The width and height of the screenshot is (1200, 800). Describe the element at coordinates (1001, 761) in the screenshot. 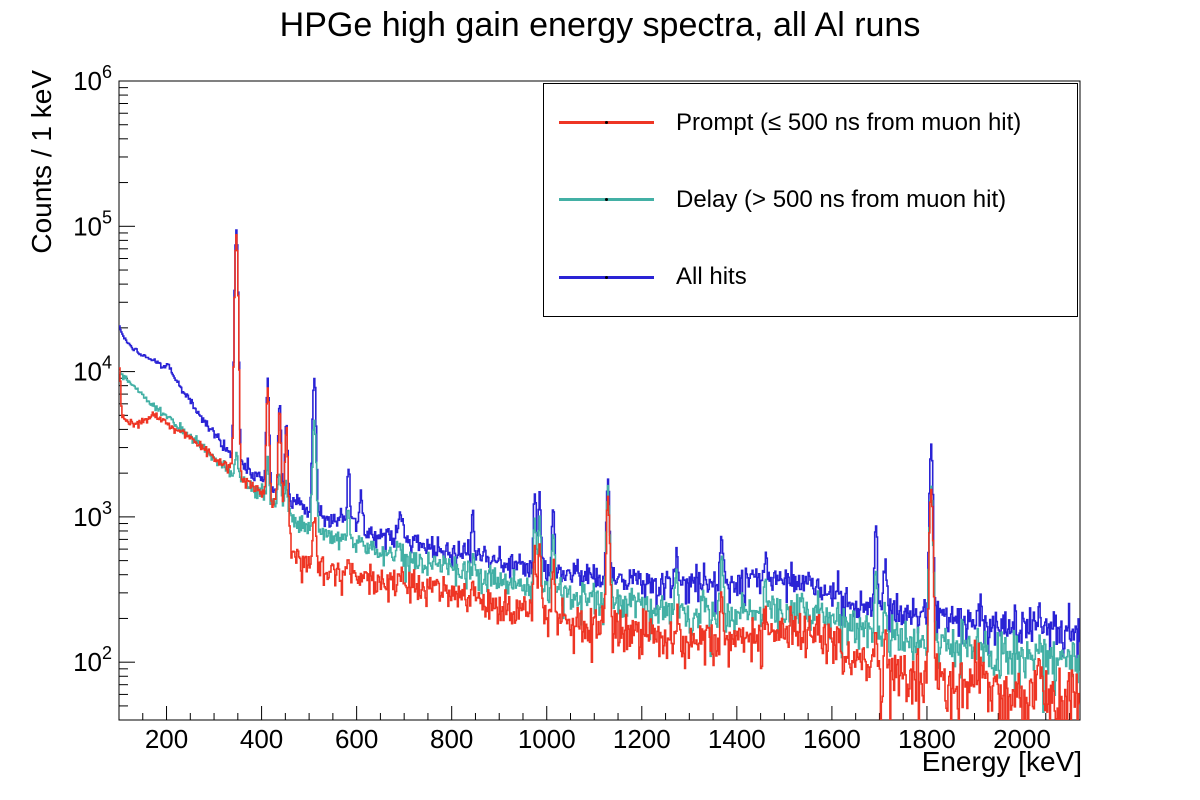

I see `x-axis-title: Energy [keV]` at that location.